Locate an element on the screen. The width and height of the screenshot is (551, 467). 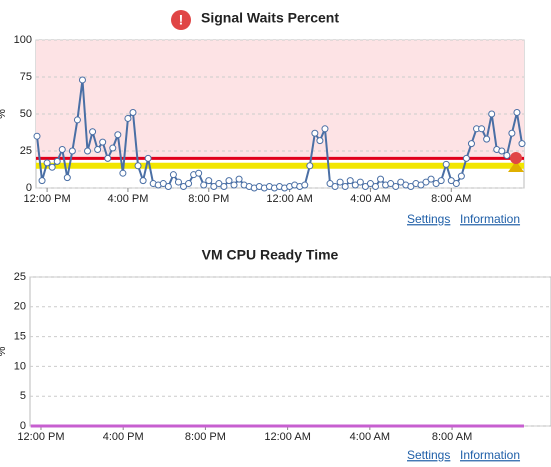
y-tick-label: 75 is located at coordinates (26, 77).